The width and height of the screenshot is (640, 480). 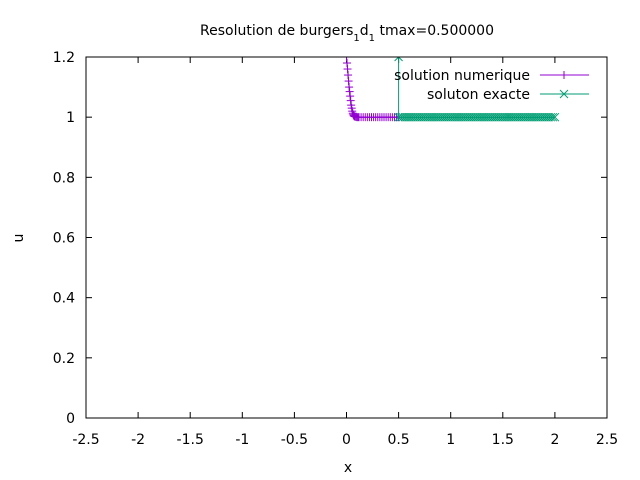 What do you see at coordinates (503, 440) in the screenshot?
I see `x-tick-label: 1.5` at bounding box center [503, 440].